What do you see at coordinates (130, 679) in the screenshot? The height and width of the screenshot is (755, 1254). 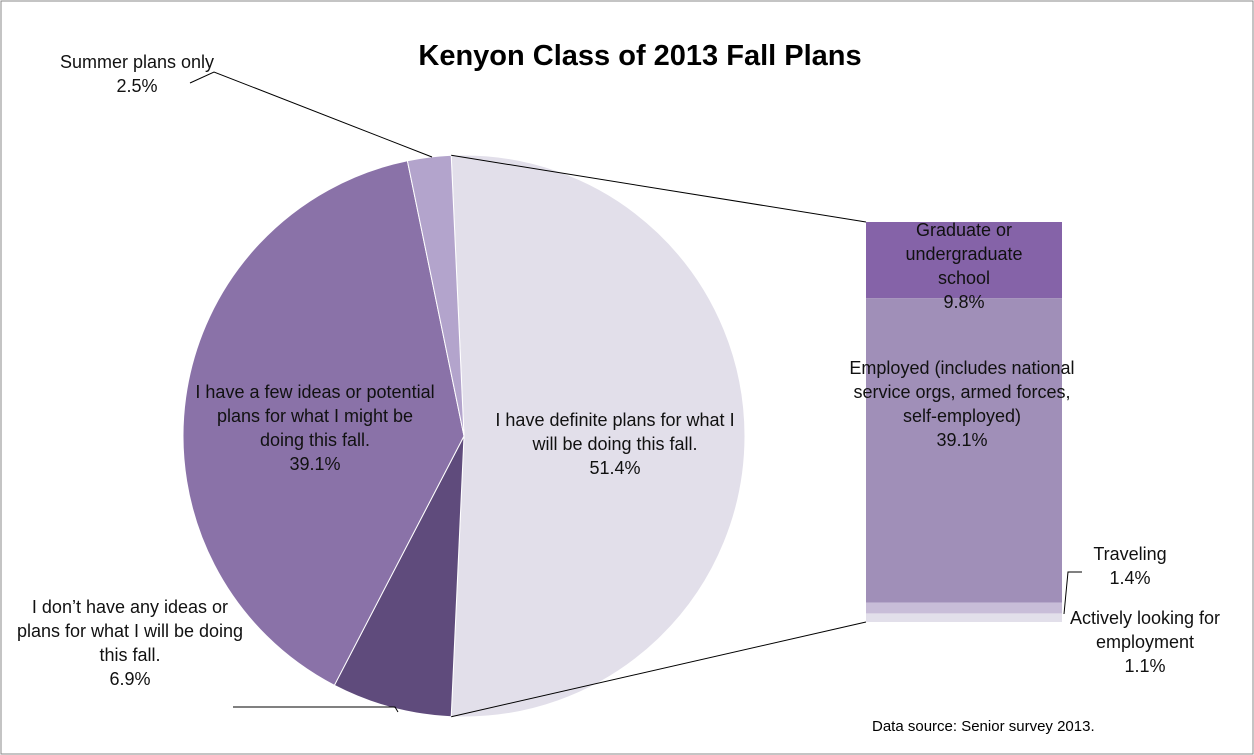 I see `value-label: 6.9%` at bounding box center [130, 679].